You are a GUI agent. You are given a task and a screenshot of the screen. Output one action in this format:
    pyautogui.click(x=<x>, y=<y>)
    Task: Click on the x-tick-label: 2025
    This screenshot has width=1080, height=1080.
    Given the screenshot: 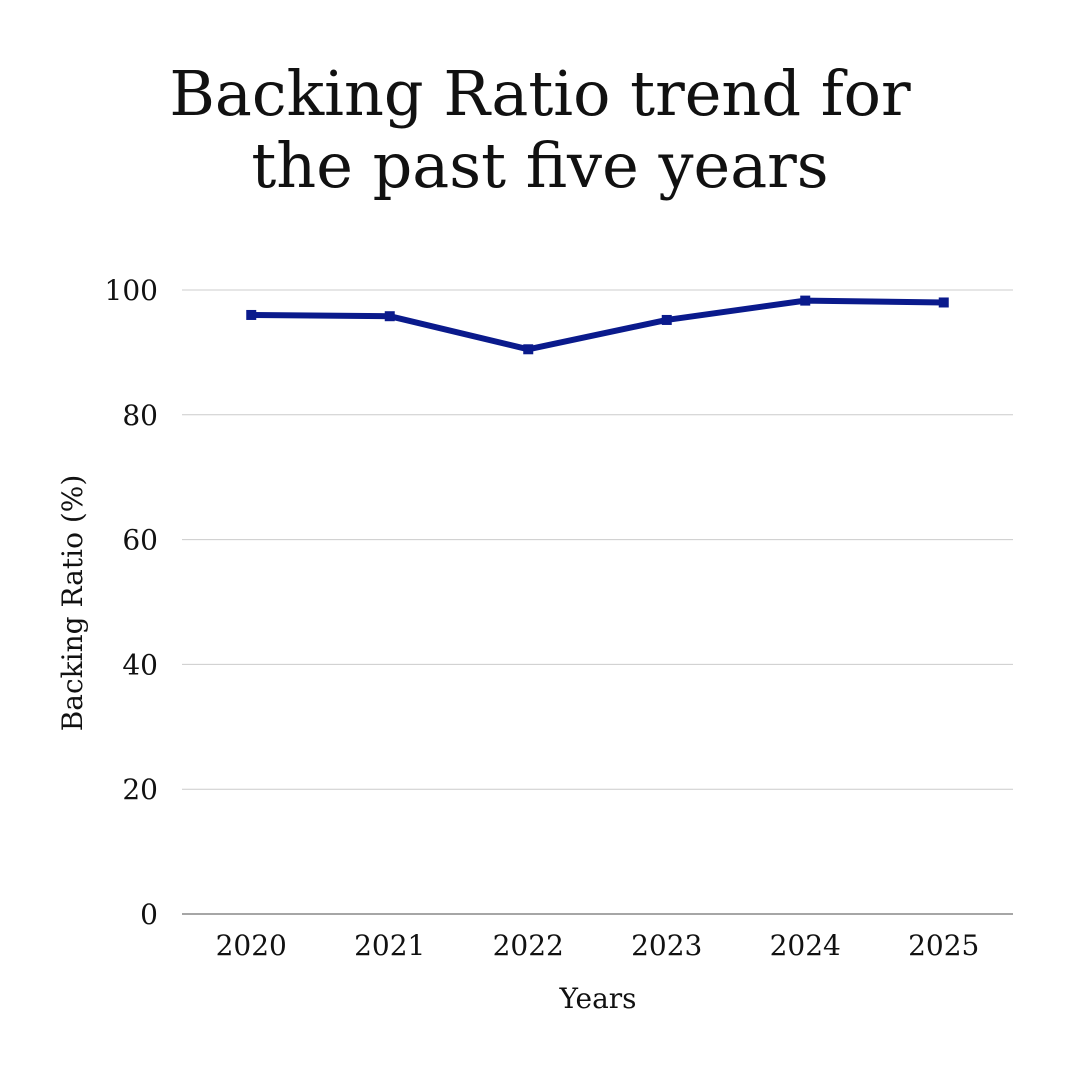 What is the action you would take?
    pyautogui.click(x=943, y=945)
    